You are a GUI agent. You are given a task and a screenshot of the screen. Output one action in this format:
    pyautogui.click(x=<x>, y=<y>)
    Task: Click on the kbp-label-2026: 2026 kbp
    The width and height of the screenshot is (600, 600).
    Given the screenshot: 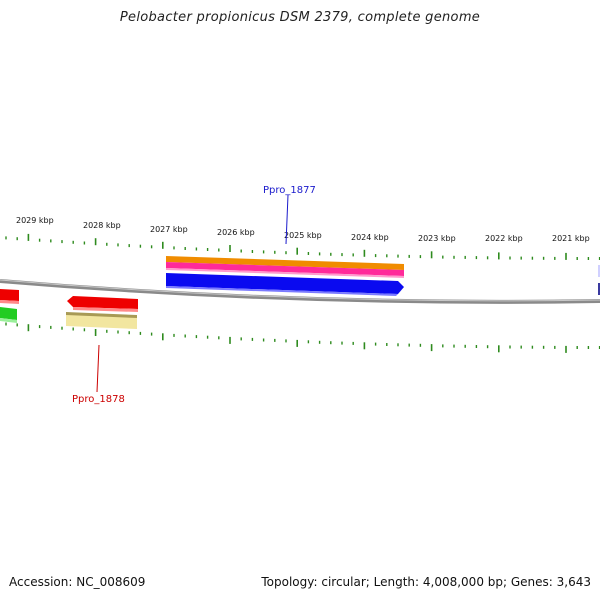 What is the action you would take?
    pyautogui.click(x=236, y=232)
    